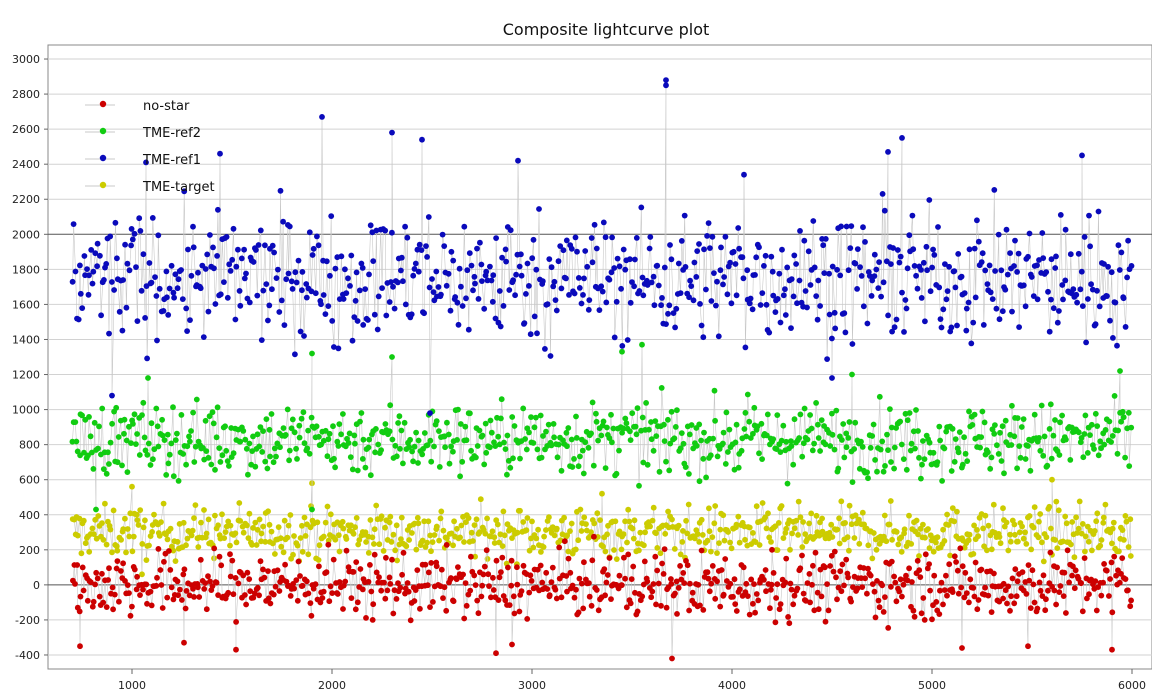 The image size is (1152, 700). What do you see at coordinates (606, 29) in the screenshot?
I see `chart-title: Composite lightcurve plot` at bounding box center [606, 29].